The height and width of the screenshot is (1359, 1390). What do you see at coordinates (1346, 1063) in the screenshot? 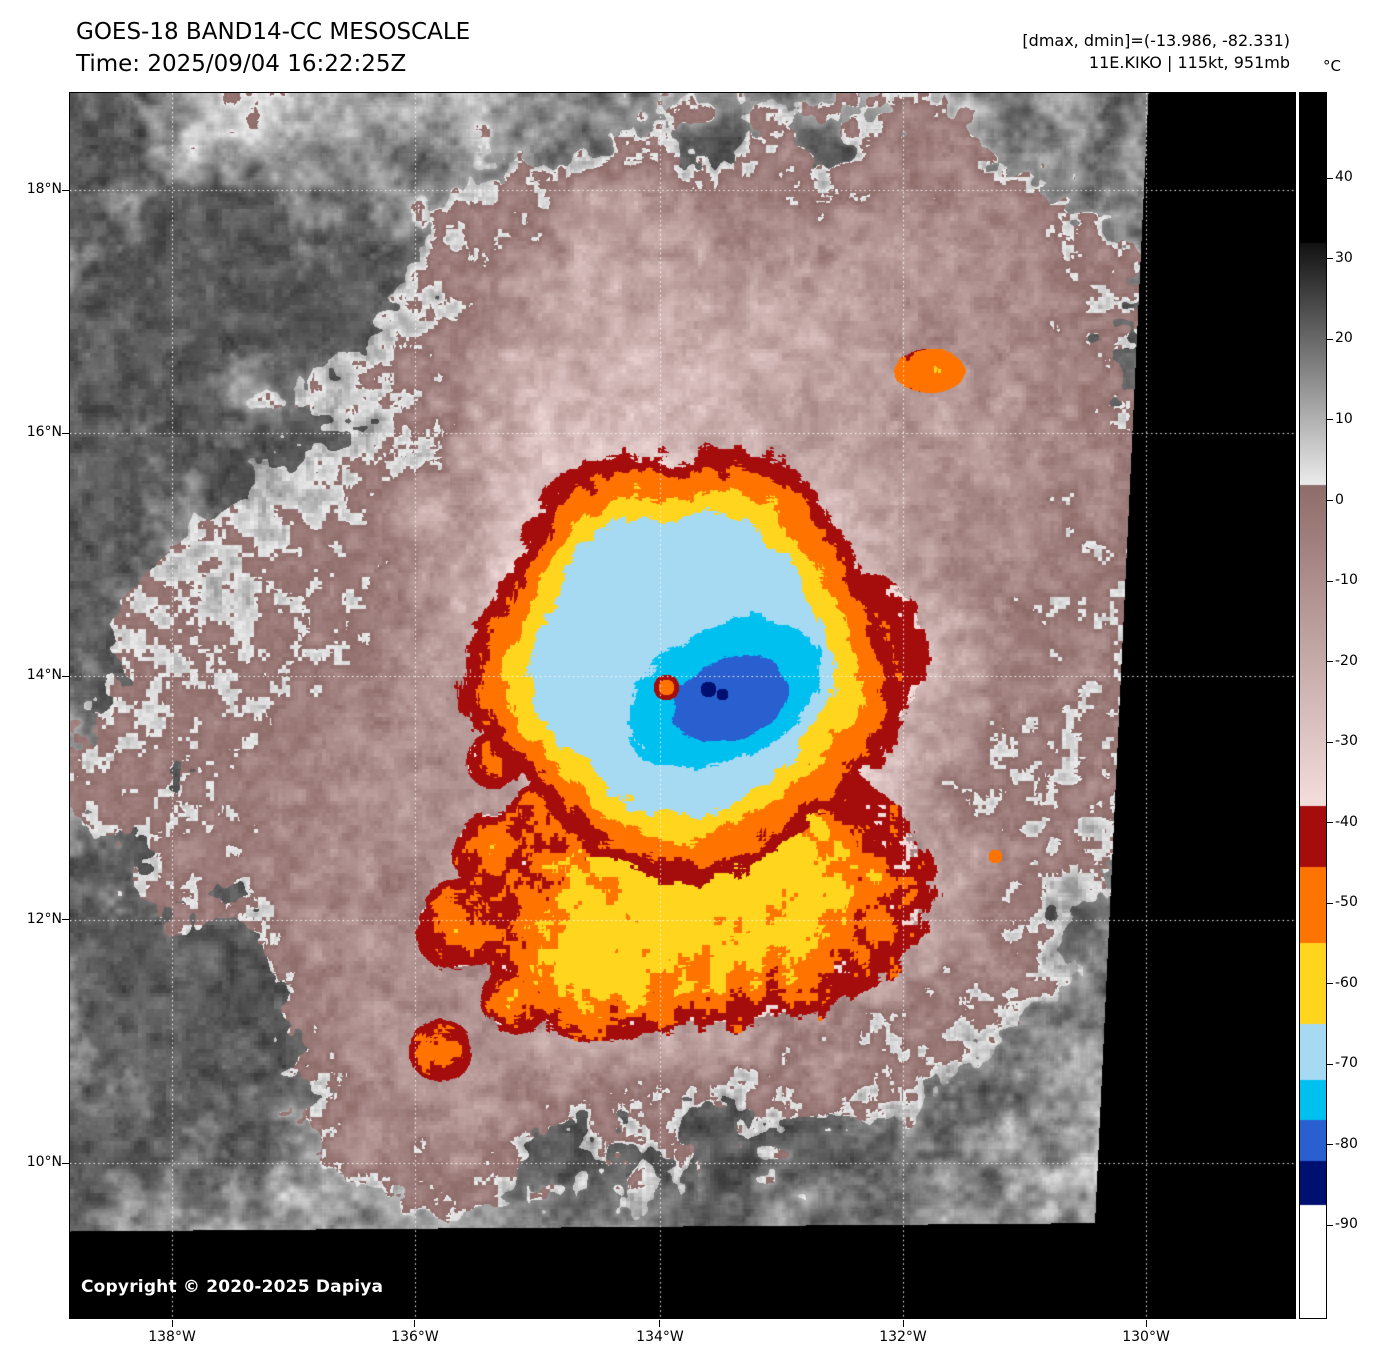
I see `colorbar-tick-label: -70` at bounding box center [1346, 1063].